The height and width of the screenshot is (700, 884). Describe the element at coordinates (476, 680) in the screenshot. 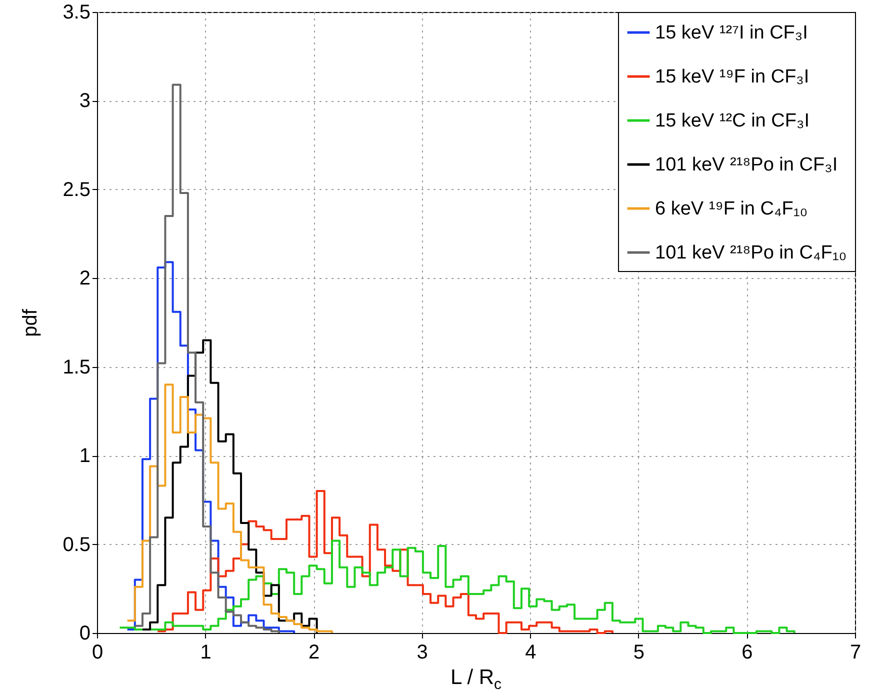

I see `x-axis-title: L / R$_{c}$` at that location.